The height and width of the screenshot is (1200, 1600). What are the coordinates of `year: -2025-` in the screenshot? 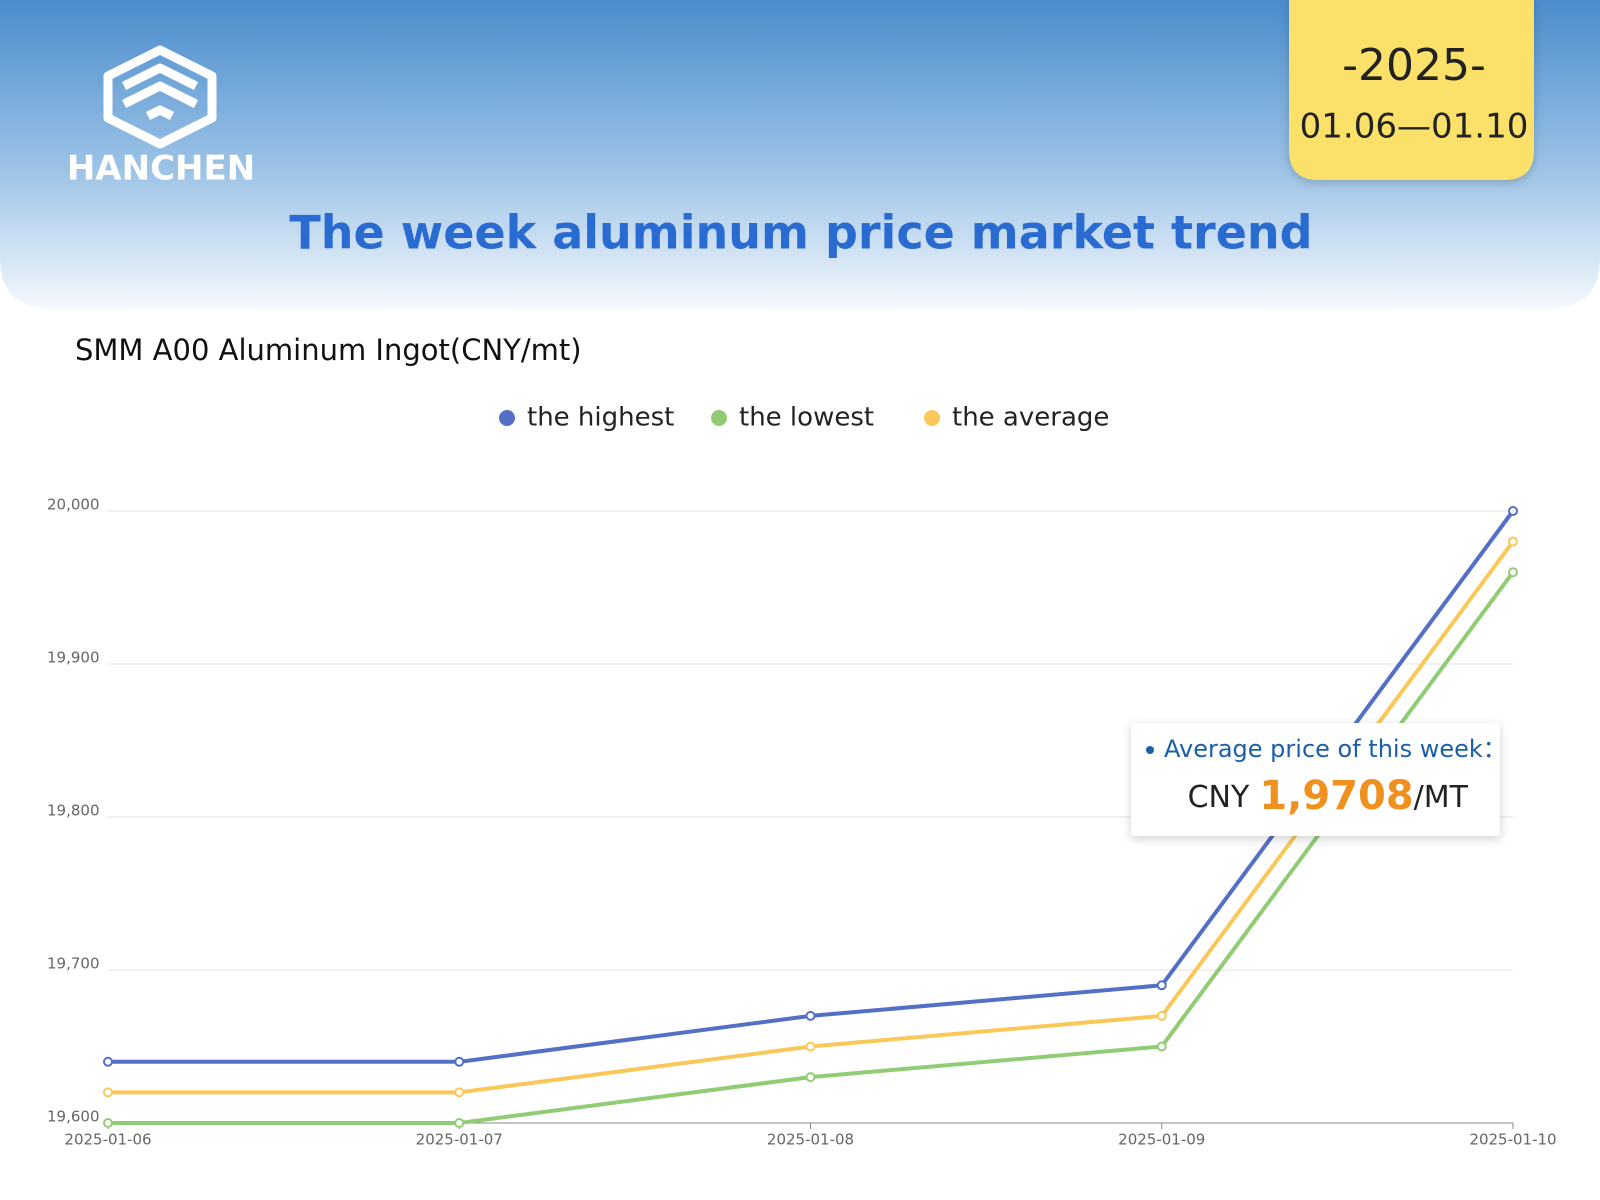 It's located at (1414, 65).